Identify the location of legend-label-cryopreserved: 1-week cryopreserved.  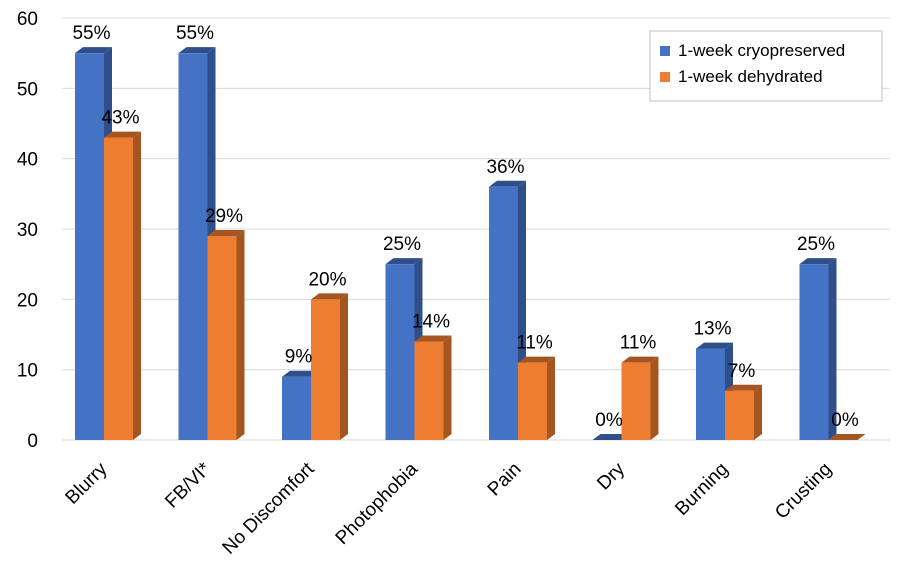
(761, 50).